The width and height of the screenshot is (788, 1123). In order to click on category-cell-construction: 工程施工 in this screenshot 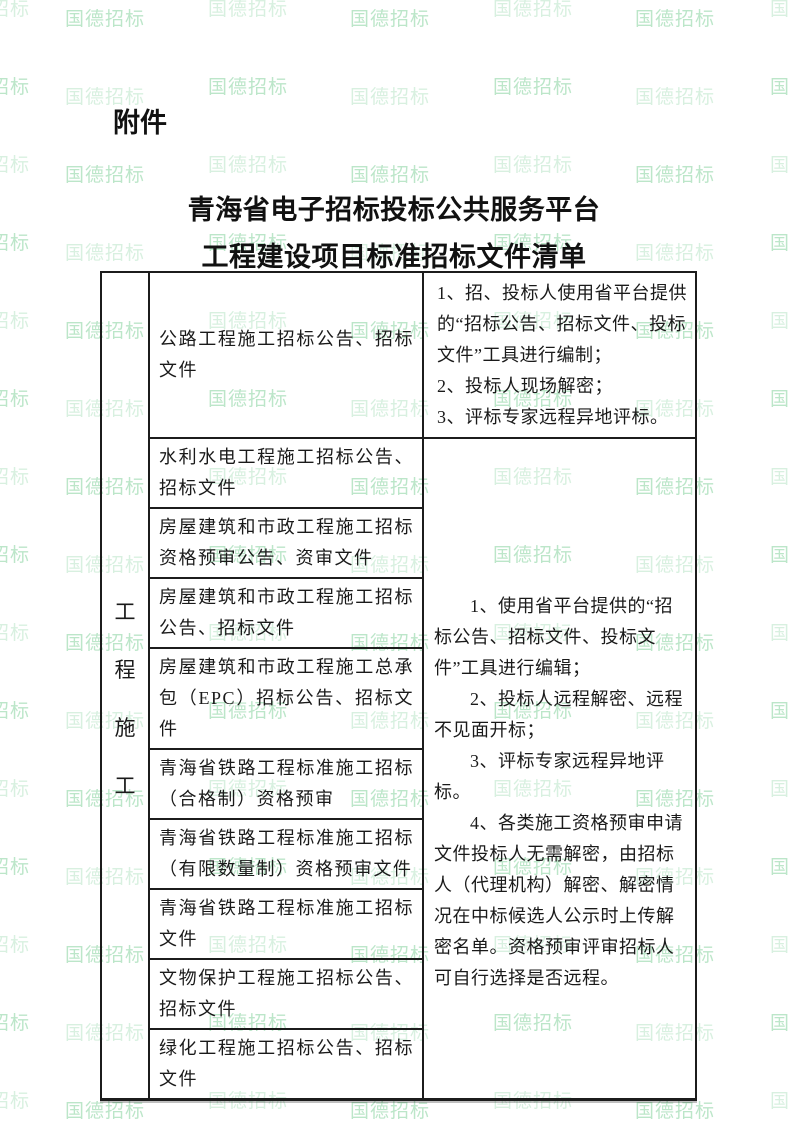, I will do `click(125, 686)`.